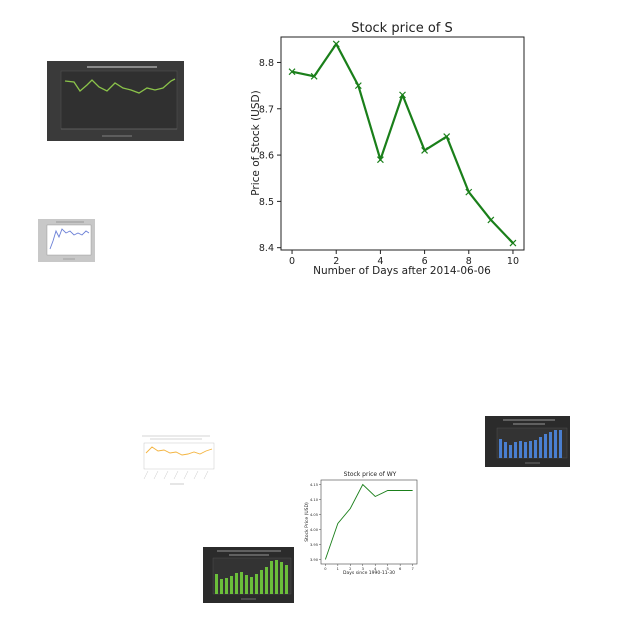 This screenshot has height=640, width=640. I want to click on y-tick-label: 4.10, so click(314, 500).